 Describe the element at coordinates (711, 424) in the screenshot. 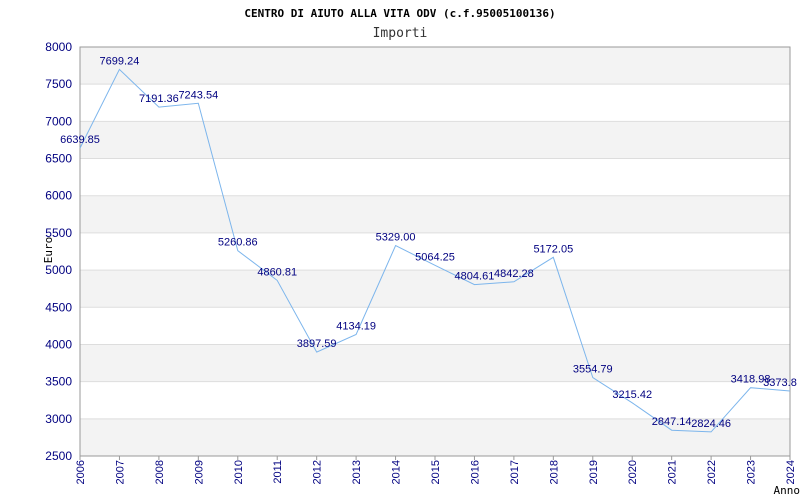

I see `data-label: 2824.46` at that location.